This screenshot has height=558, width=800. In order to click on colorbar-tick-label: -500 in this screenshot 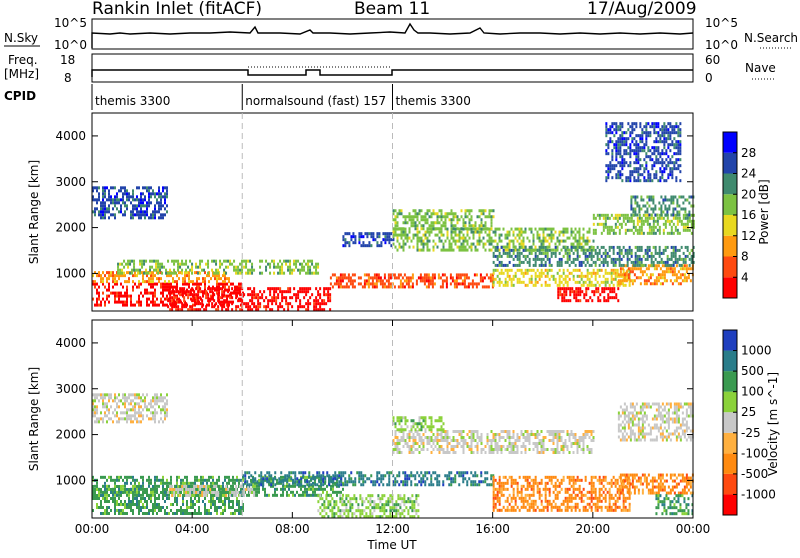, I will do `click(754, 474)`.